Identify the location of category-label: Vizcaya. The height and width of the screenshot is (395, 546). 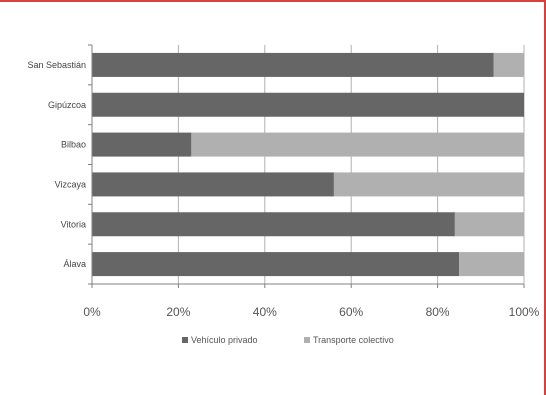
(70, 184).